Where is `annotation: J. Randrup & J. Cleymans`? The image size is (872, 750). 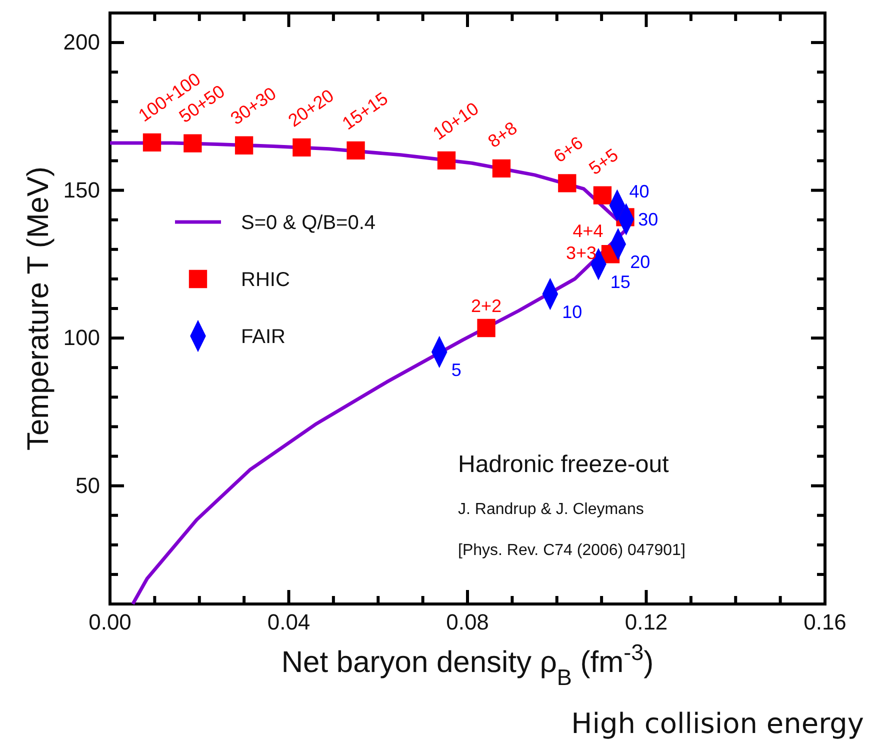 annotation: J. Randrup & J. Cleymans is located at coordinates (551, 509).